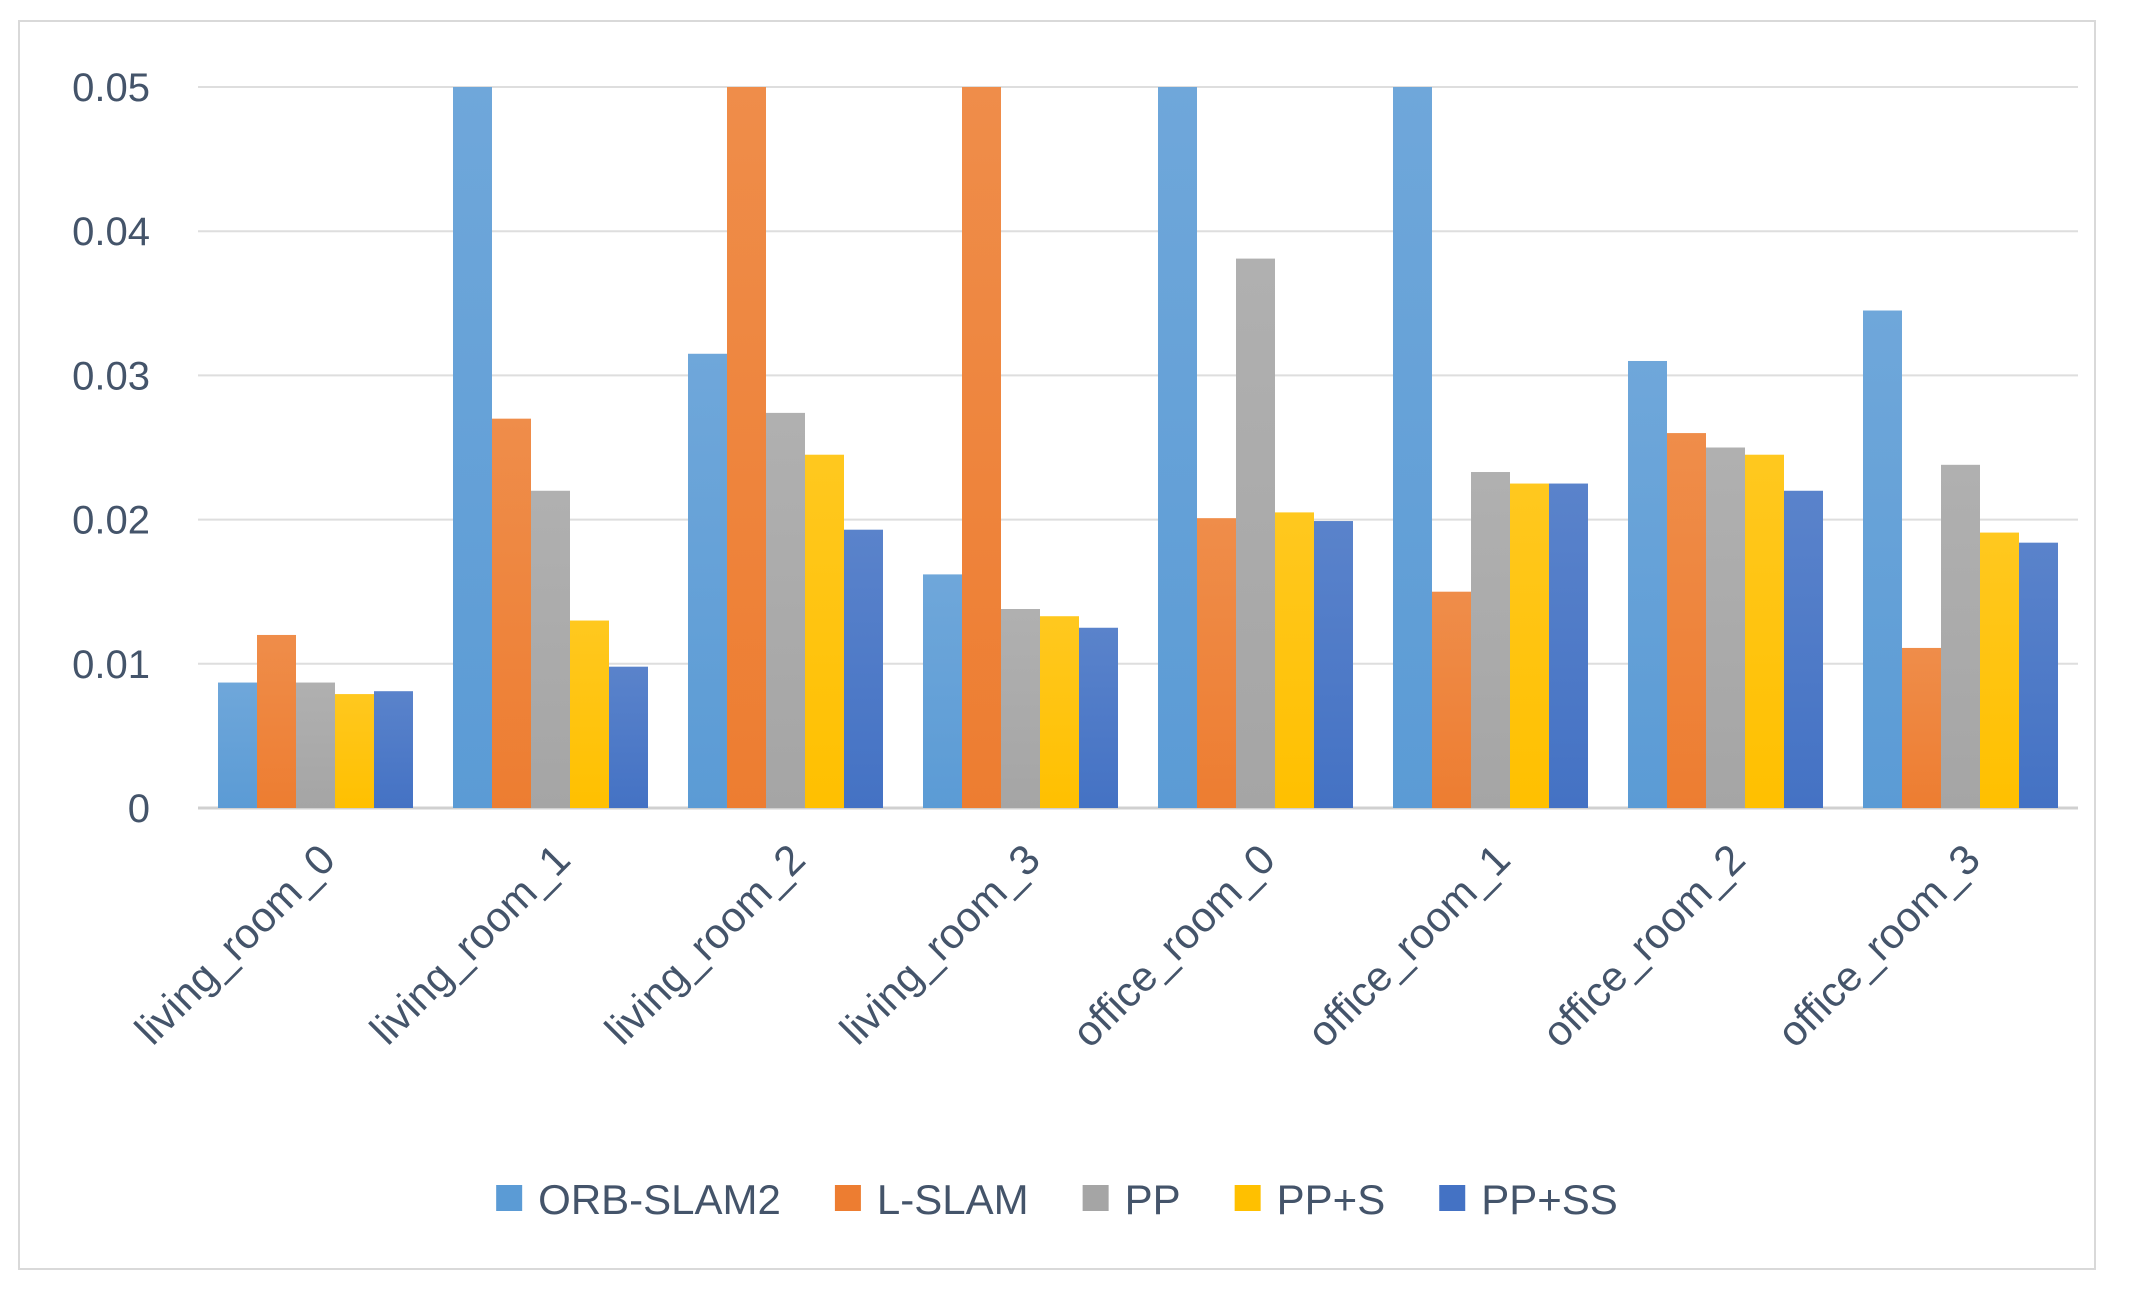 The height and width of the screenshot is (1296, 2151). Describe the element at coordinates (659, 1199) in the screenshot. I see `legend-label-orb-slam2: ORB-SLAM2` at that location.